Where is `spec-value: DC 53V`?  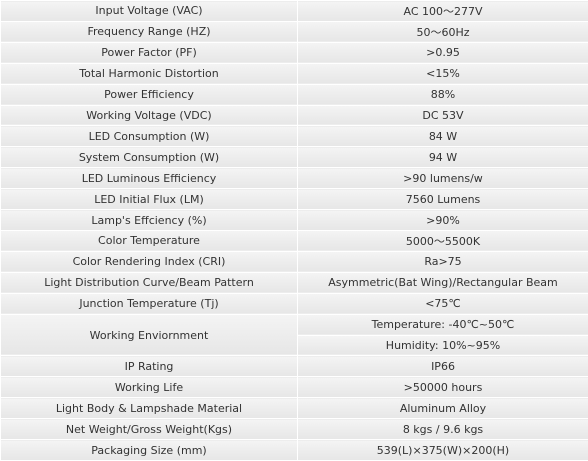
spec-value: DC 53V is located at coordinates (442, 115).